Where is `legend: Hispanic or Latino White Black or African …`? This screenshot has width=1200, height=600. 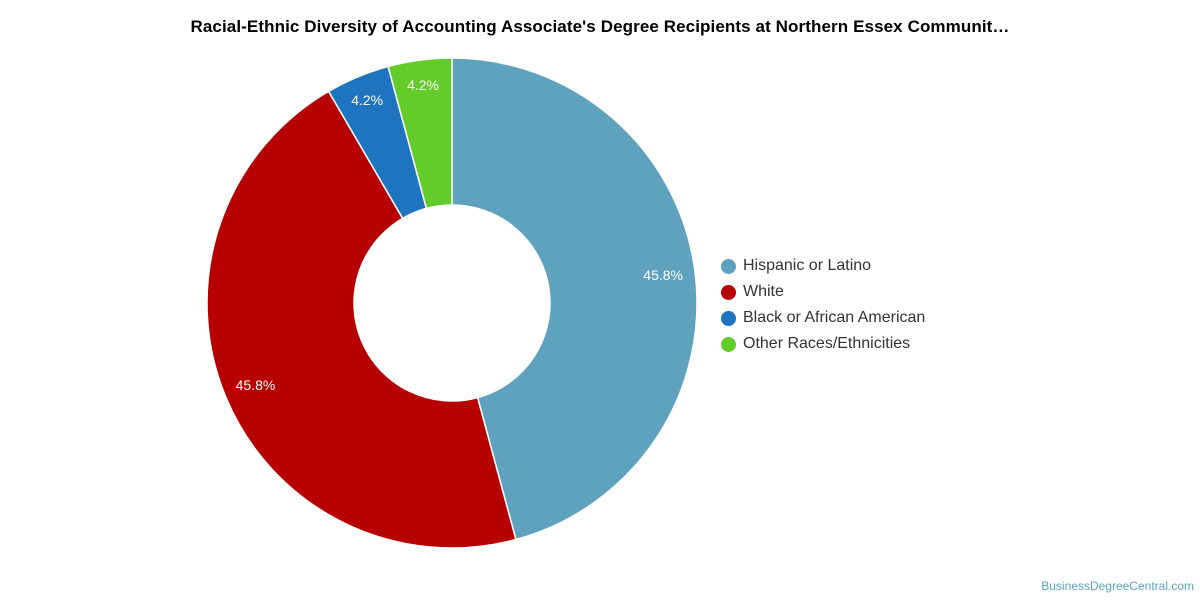 legend: Hispanic or Latino White Black or African … is located at coordinates (823, 305).